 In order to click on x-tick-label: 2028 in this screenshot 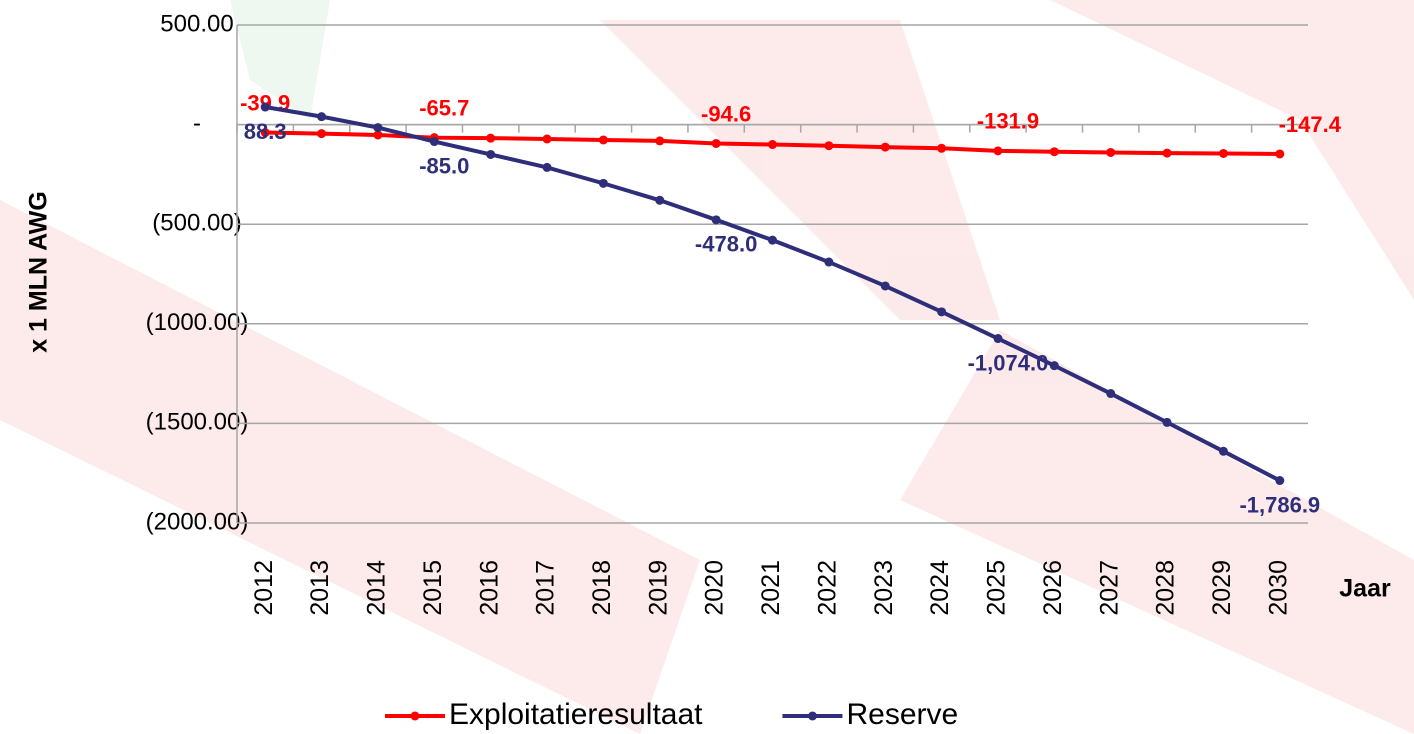, I will do `click(1166, 588)`.